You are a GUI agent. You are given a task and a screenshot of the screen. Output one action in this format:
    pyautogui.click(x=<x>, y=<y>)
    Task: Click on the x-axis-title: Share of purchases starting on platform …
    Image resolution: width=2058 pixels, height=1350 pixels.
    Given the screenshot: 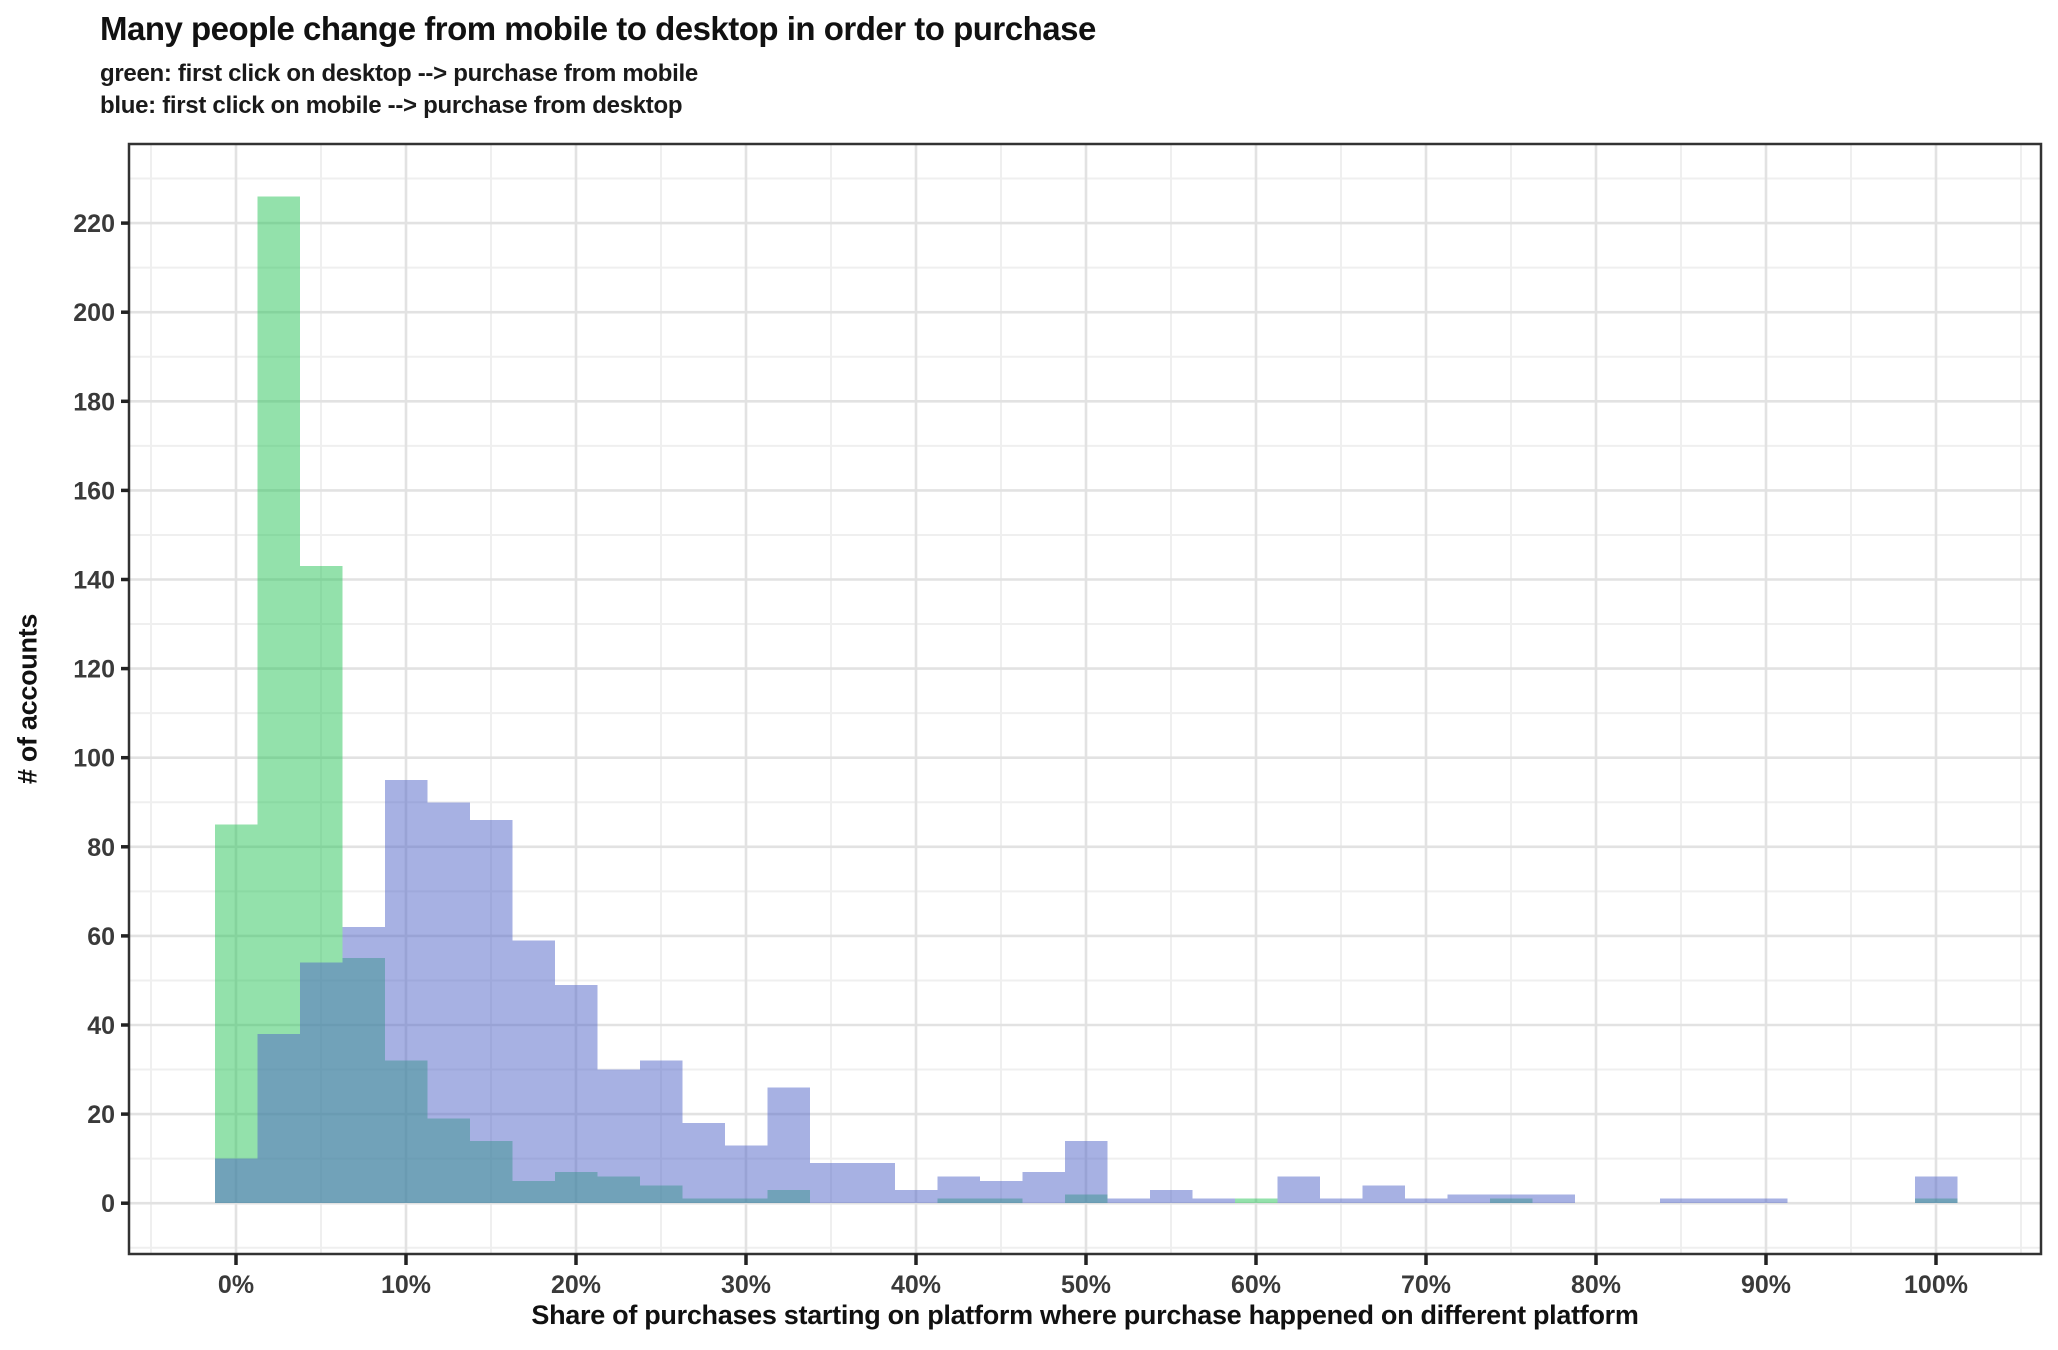 What is the action you would take?
    pyautogui.click(x=1085, y=1315)
    